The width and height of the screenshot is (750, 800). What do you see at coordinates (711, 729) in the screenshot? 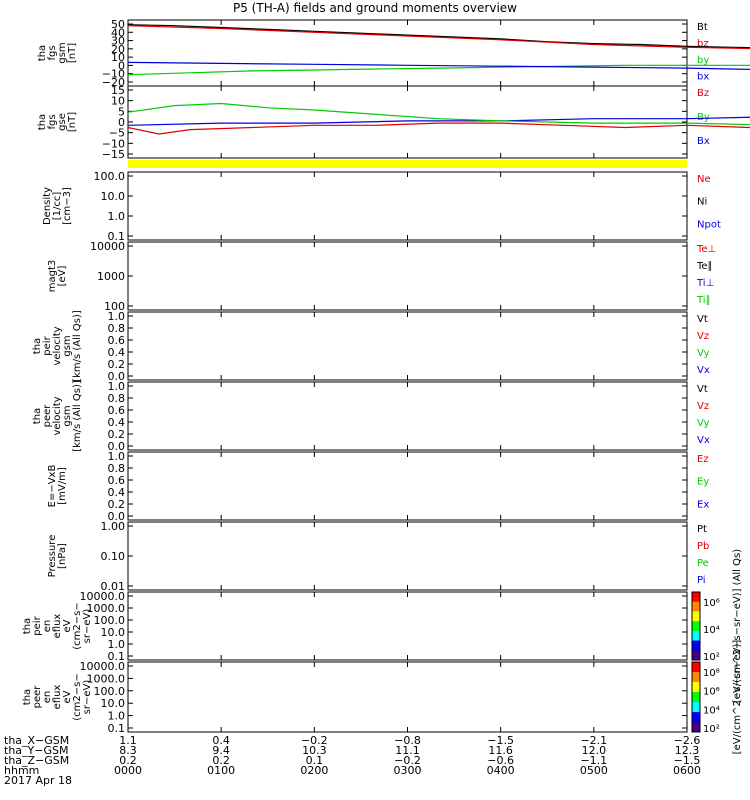
I see `colorbar-tick: 10²` at bounding box center [711, 729].